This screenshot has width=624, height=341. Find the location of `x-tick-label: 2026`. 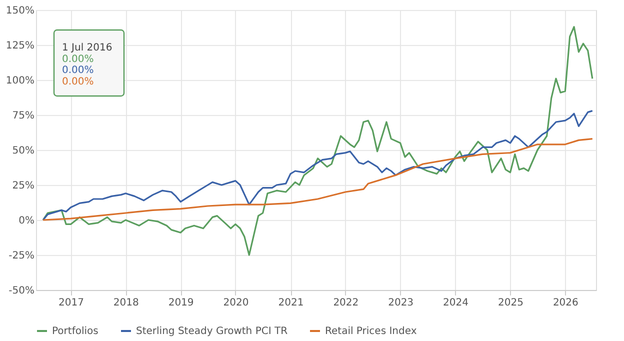

x-tick-label: 2026 is located at coordinates (565, 303).